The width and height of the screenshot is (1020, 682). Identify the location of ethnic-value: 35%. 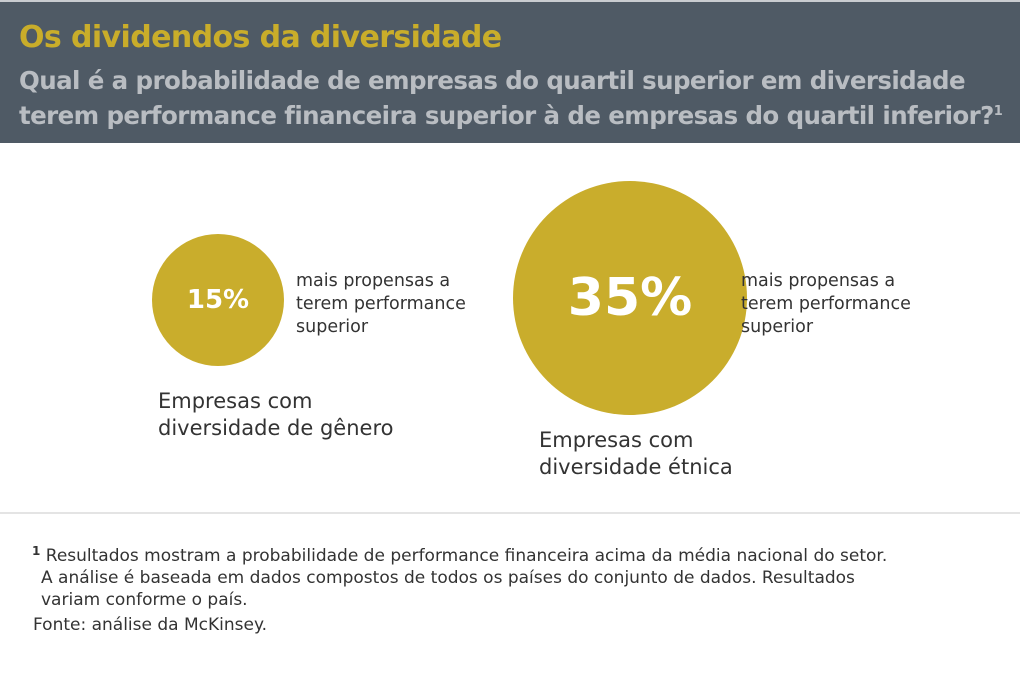
(630, 298).